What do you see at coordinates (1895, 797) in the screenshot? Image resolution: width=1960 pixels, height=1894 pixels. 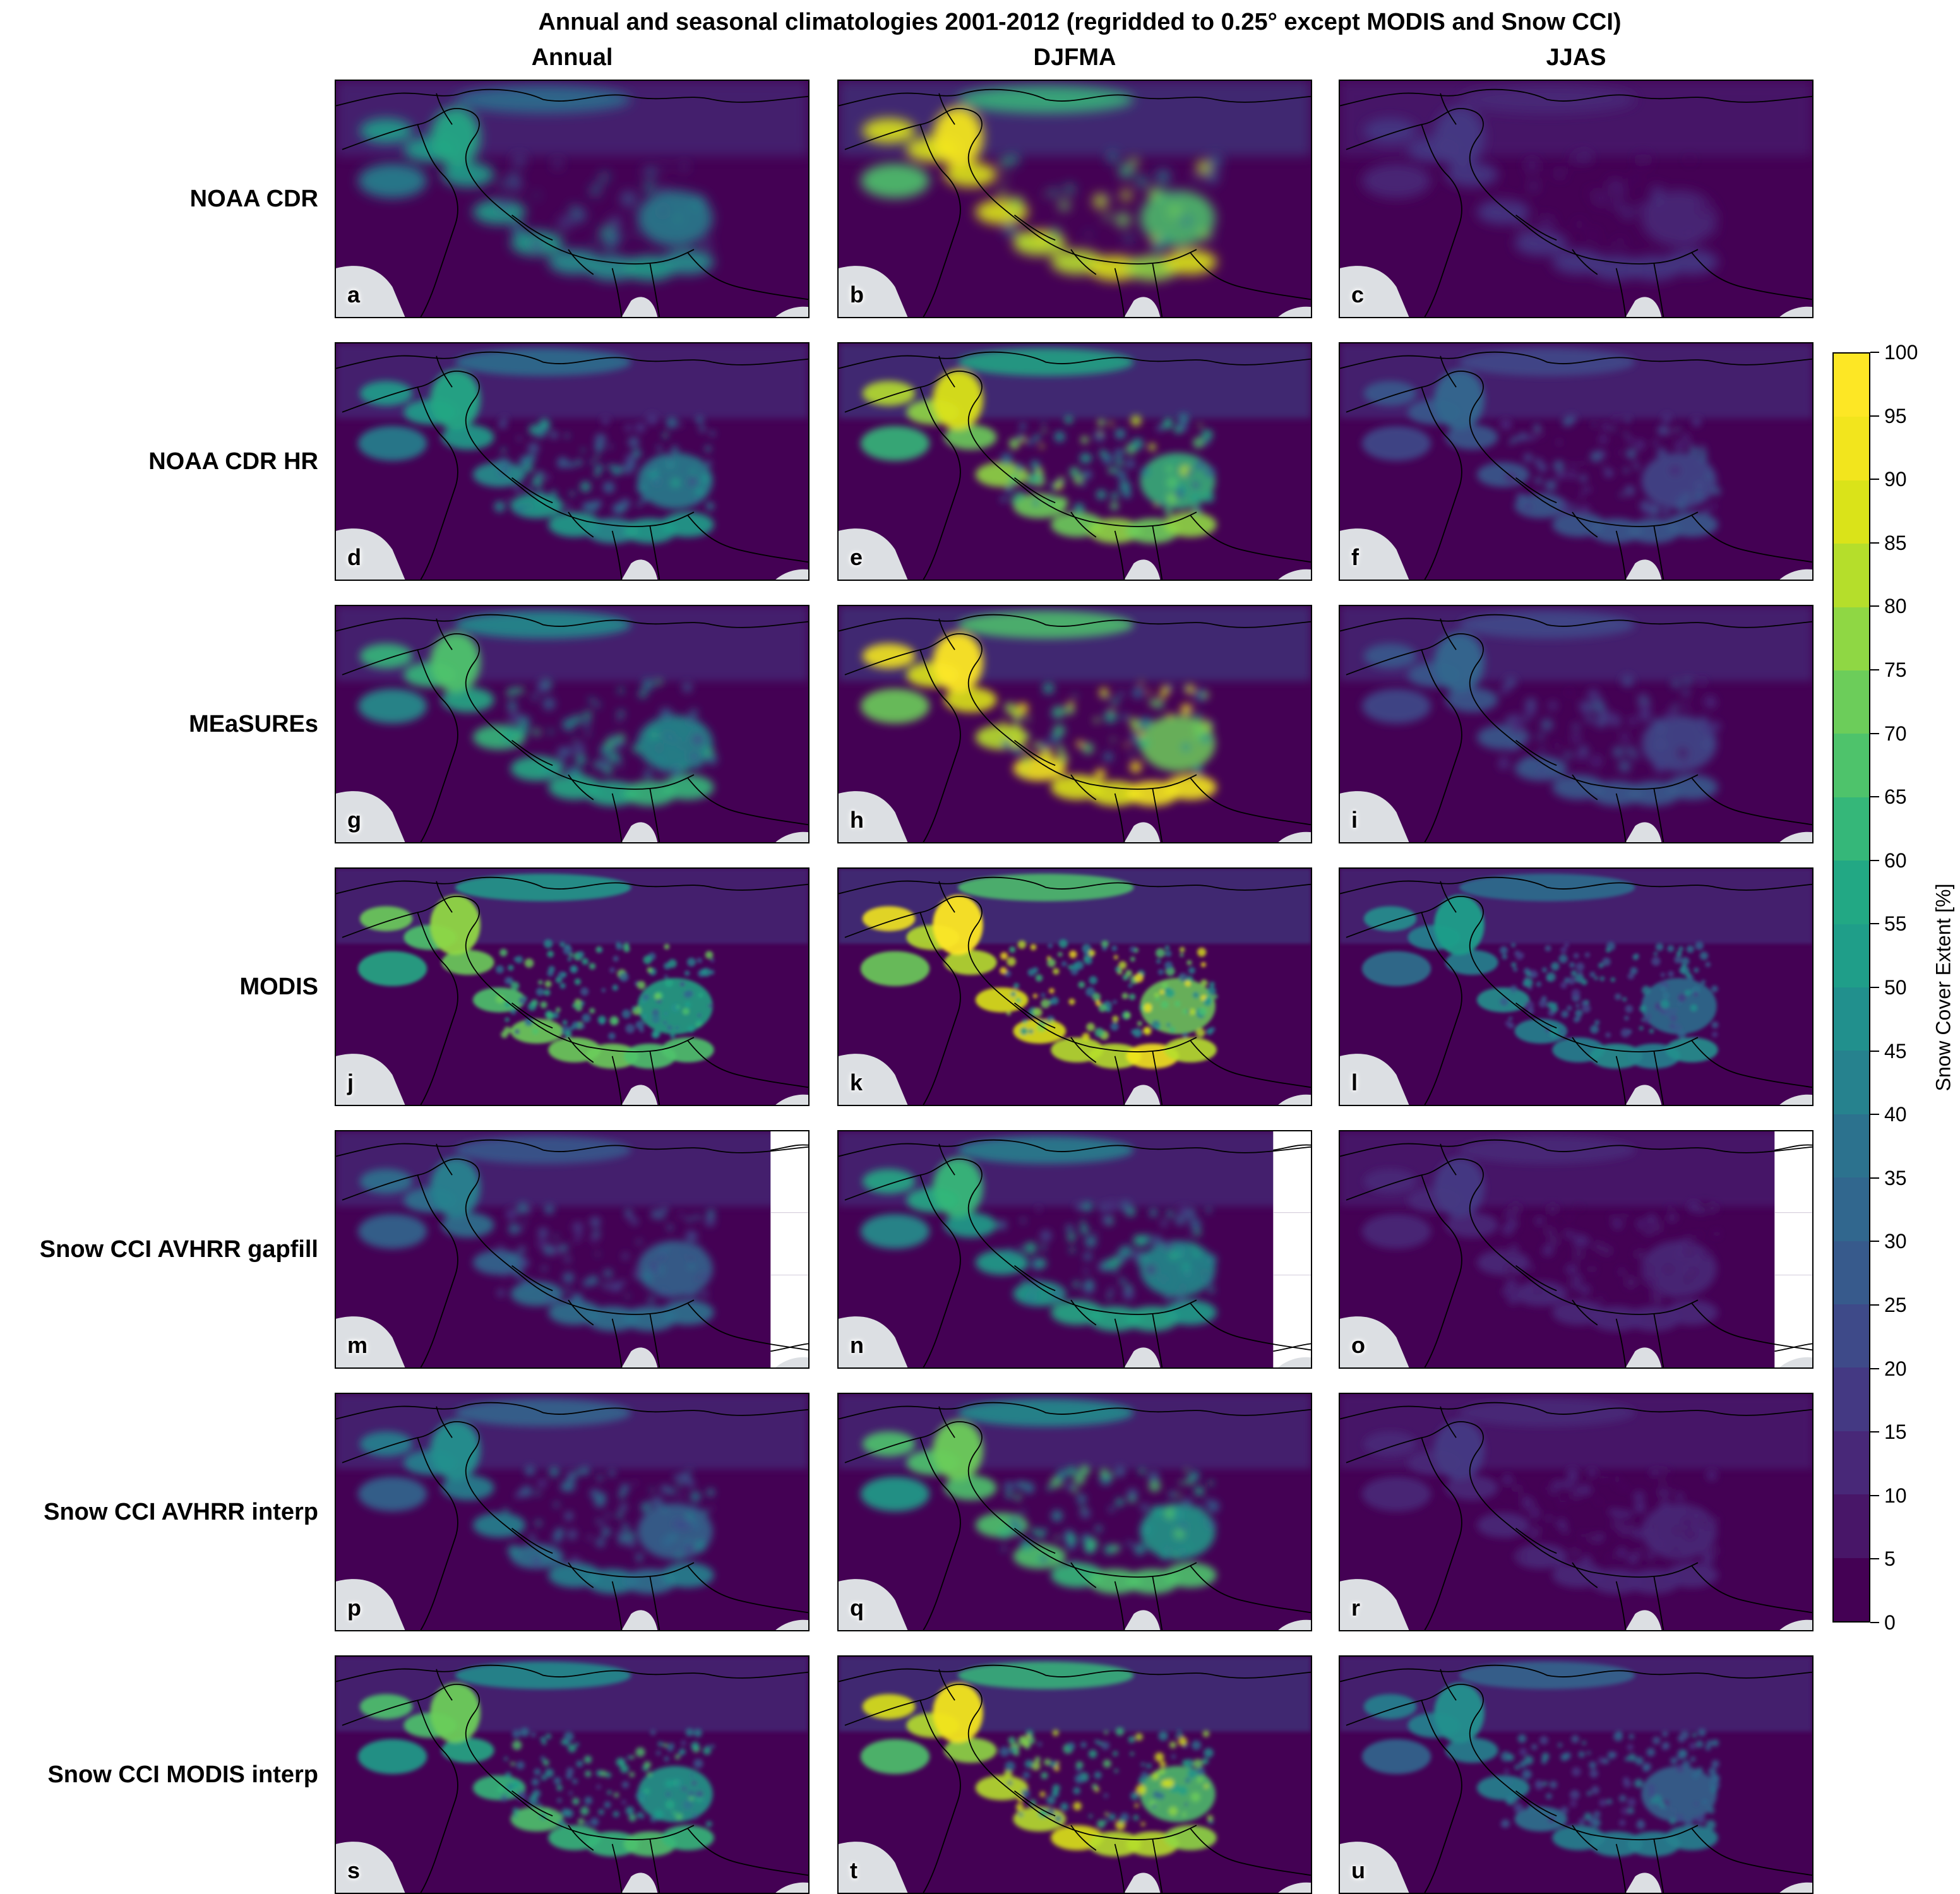 I see `colorbar-tick-label: 65` at bounding box center [1895, 797].